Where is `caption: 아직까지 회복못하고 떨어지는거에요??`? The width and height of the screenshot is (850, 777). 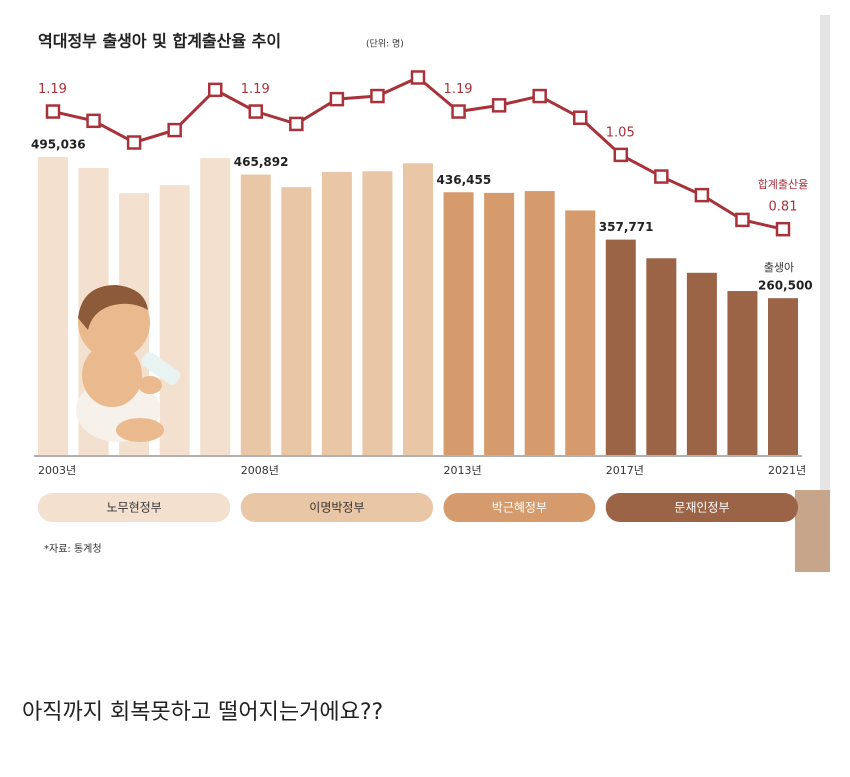
caption: 아직까지 회복못하고 떨어지는거에요?? is located at coordinates (202, 712).